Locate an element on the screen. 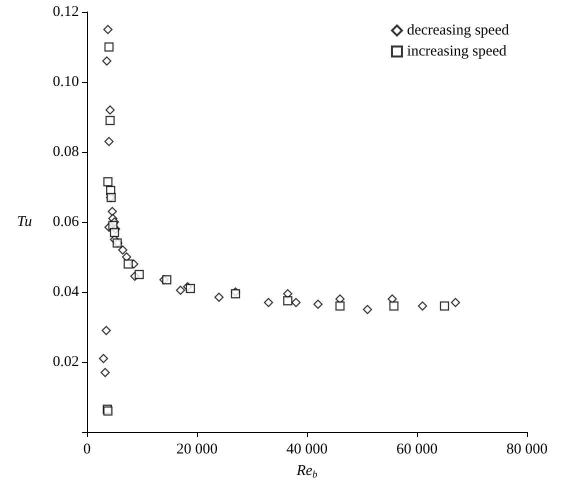 The height and width of the screenshot is (488, 579). x-tick-label: 0 is located at coordinates (87, 450).